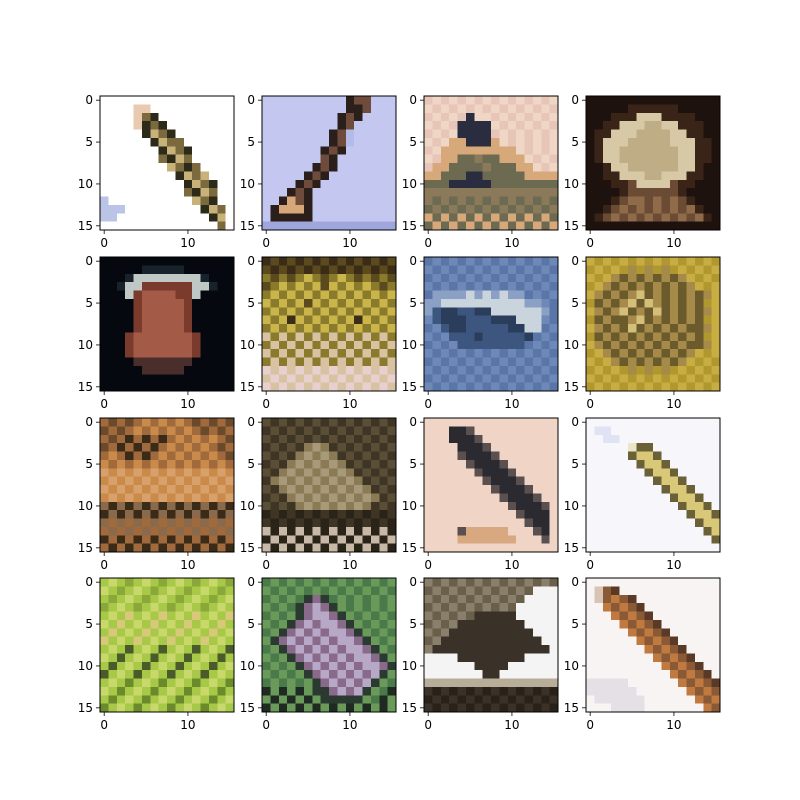 The image size is (800, 800). I want to click on panel-frame, so click(491, 645).